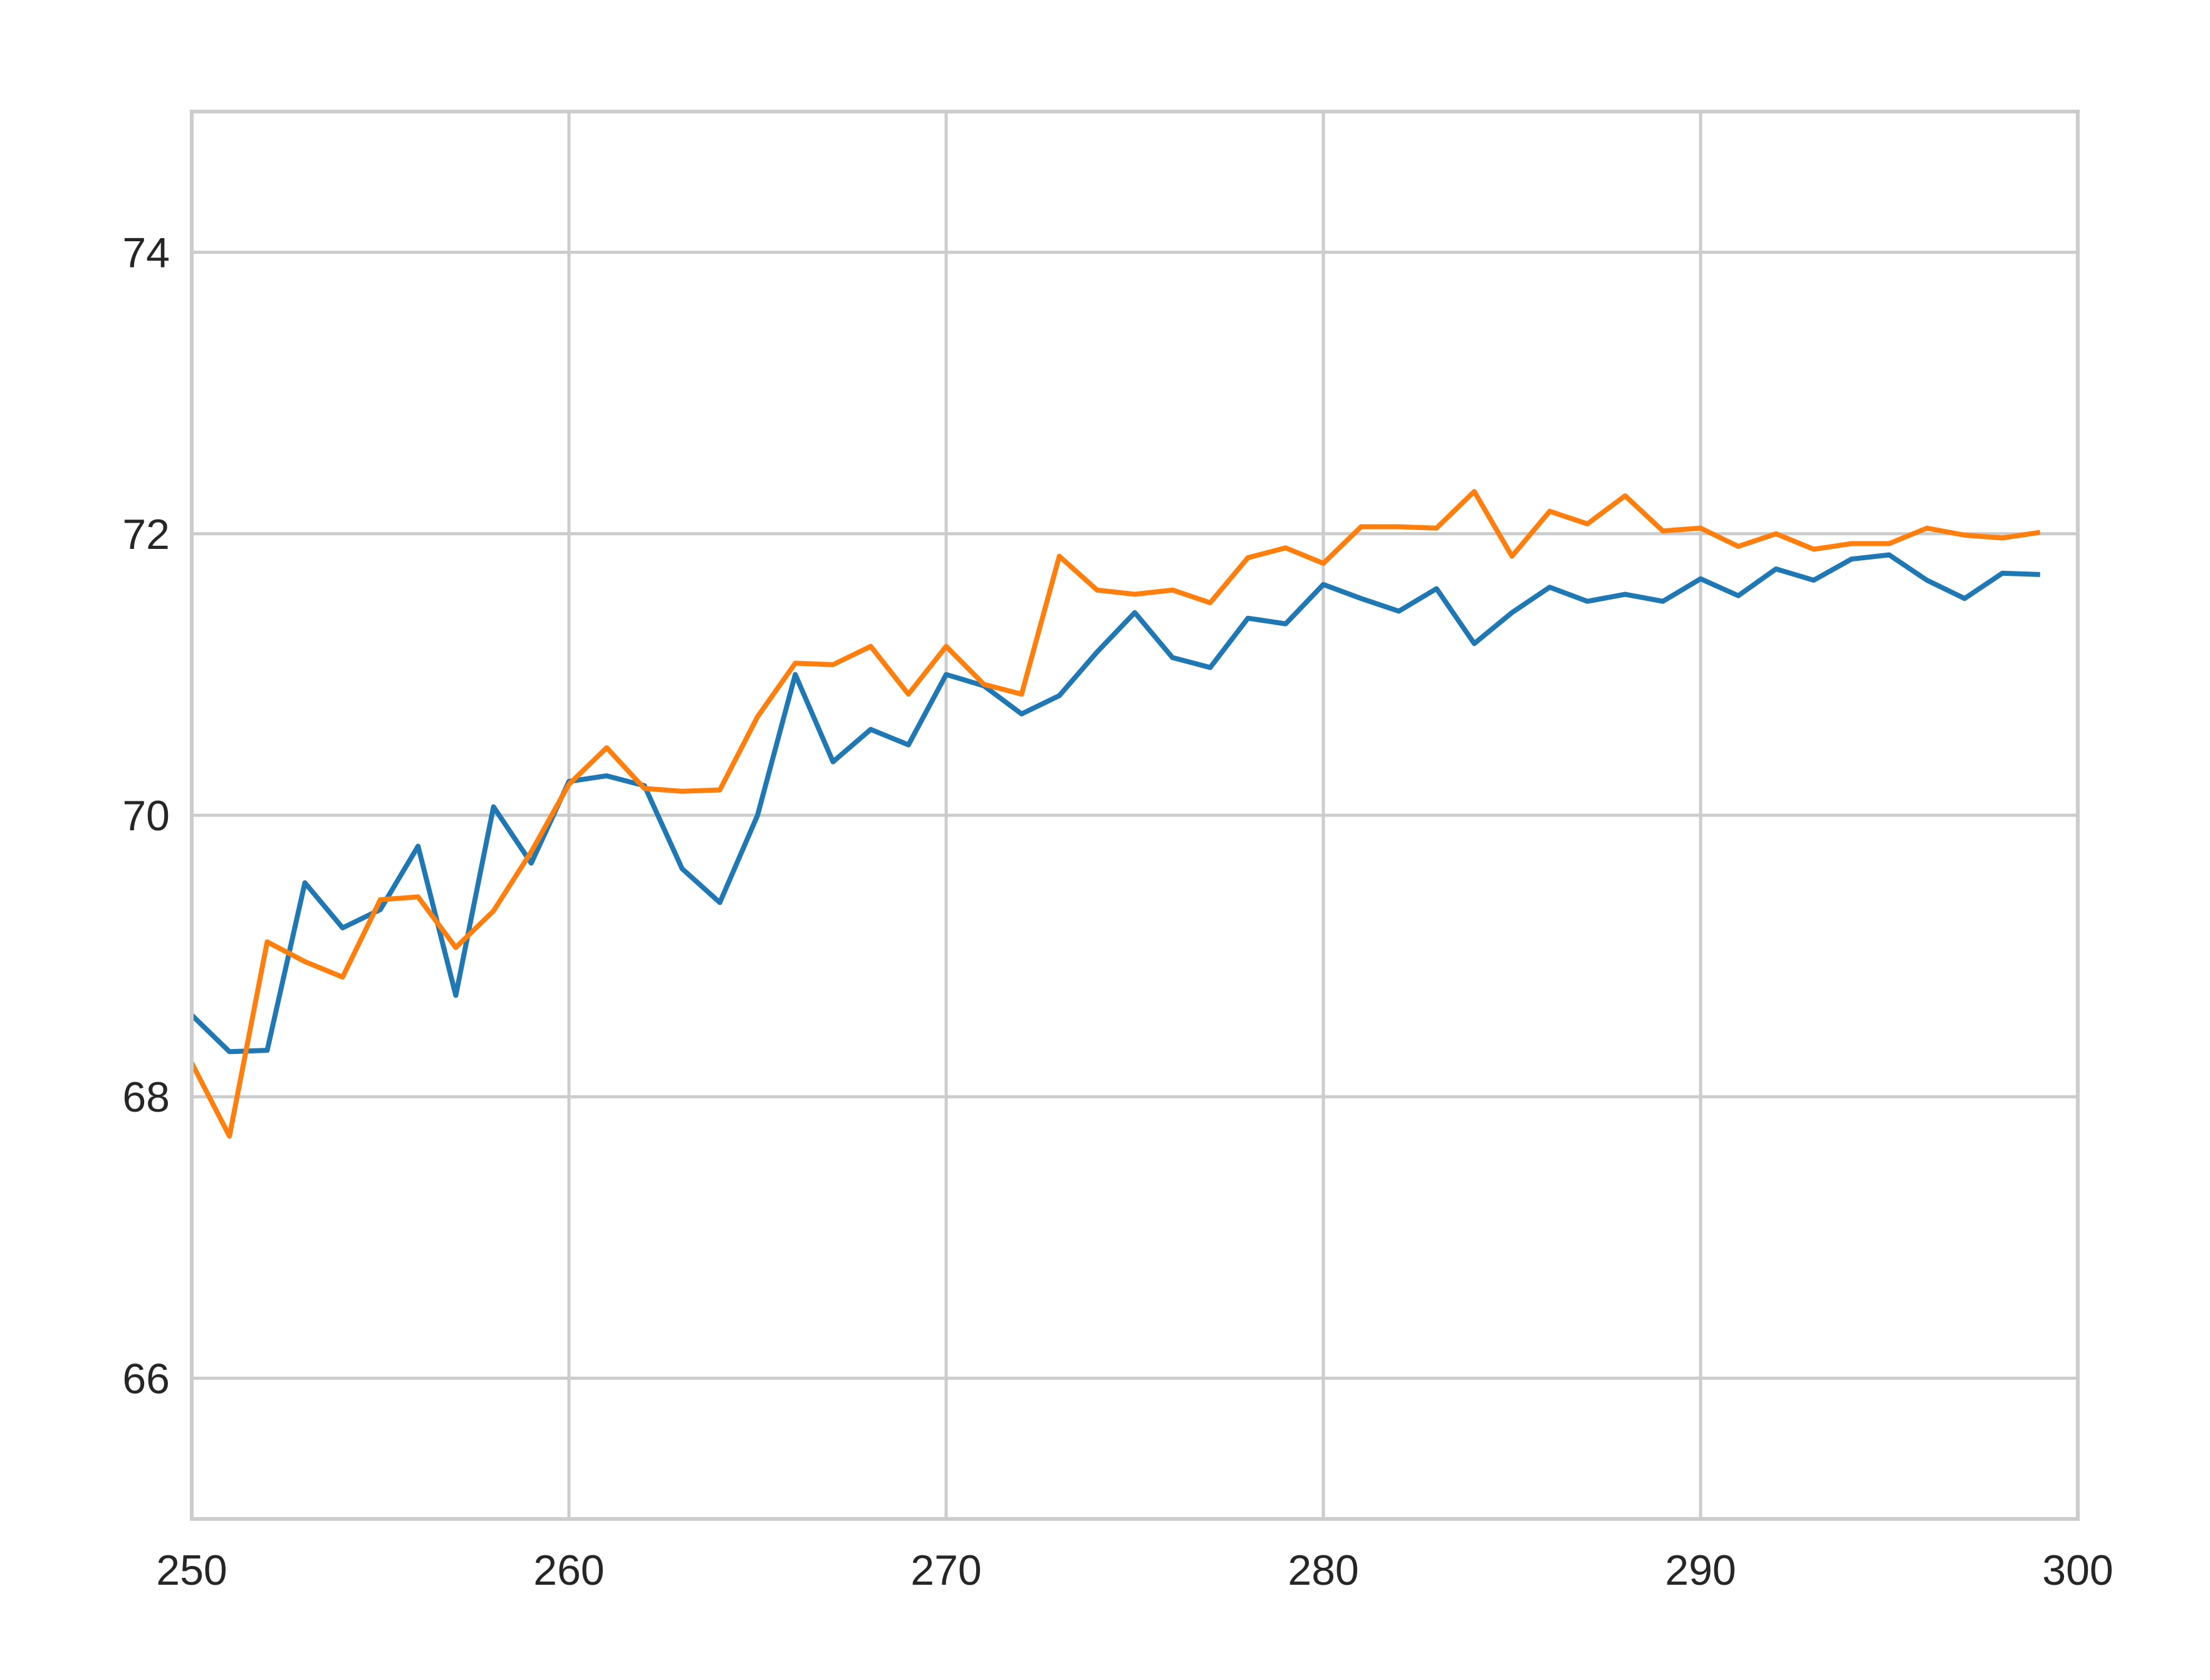 This screenshot has width=2210, height=1680. What do you see at coordinates (146, 1379) in the screenshot?
I see `y-tick-label: 66` at bounding box center [146, 1379].